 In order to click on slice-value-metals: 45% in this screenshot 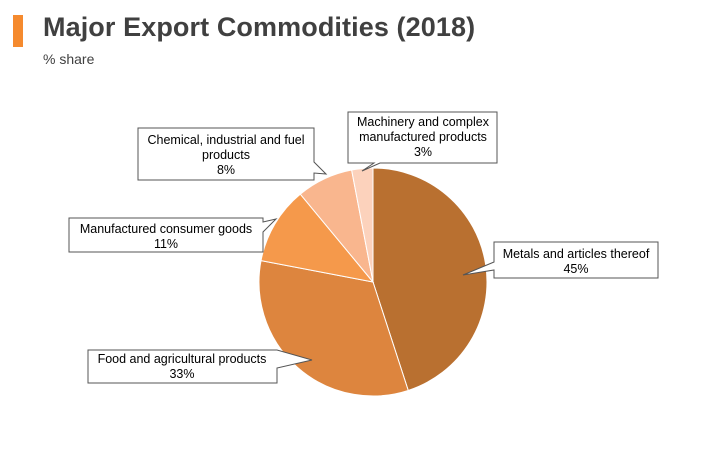, I will do `click(575, 269)`.